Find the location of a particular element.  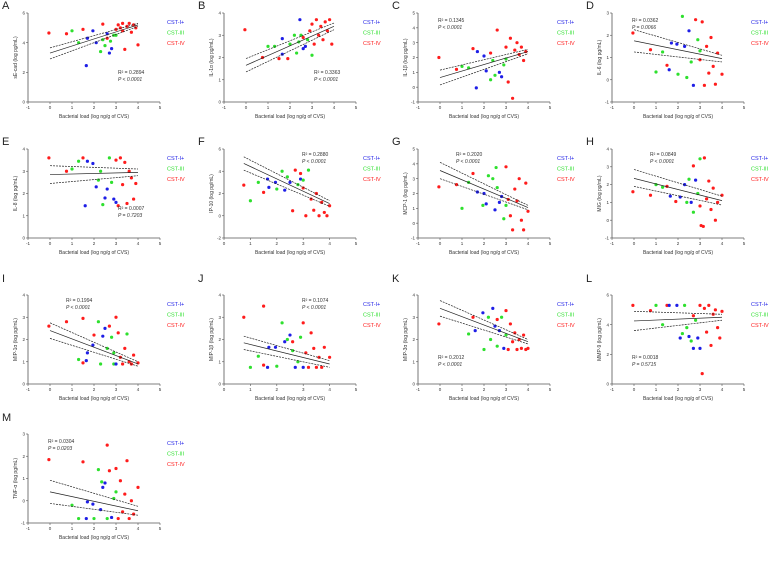

r-squared-label: R² = 0.0007 is located at coordinates (131, 209).